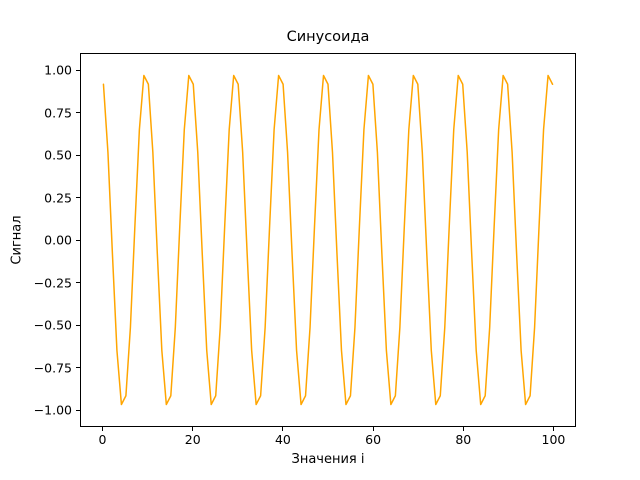  I want to click on x-tick-label: 80, so click(463, 439).